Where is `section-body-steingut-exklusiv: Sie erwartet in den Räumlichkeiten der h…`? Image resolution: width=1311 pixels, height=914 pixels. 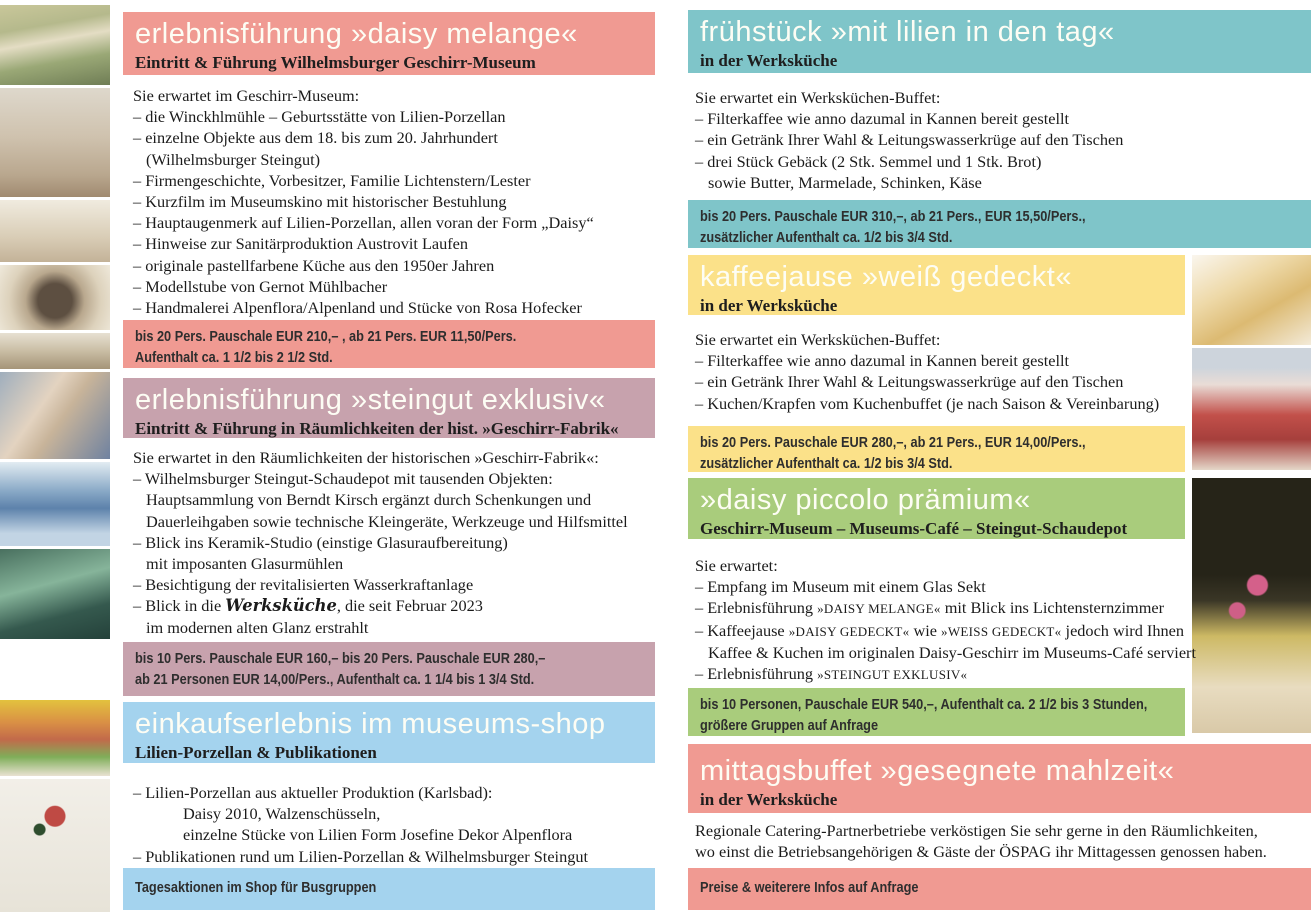 section-body-steingut-exklusiv: Sie erwartet in den Räumlichkeiten der h… is located at coordinates (394, 542).